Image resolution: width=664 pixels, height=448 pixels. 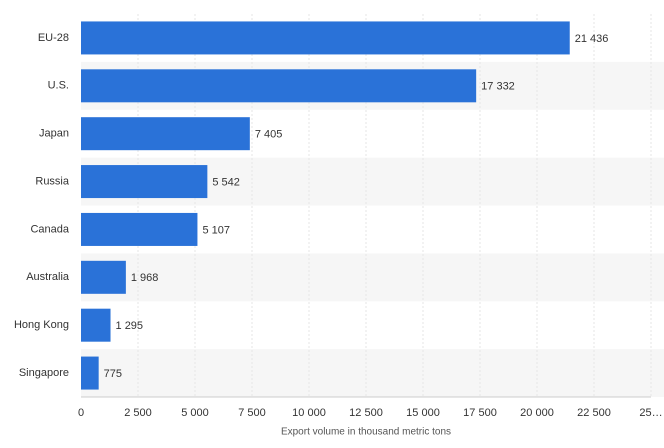 What do you see at coordinates (41, 325) in the screenshot?
I see `y-tick-label: Hong Kong` at bounding box center [41, 325].